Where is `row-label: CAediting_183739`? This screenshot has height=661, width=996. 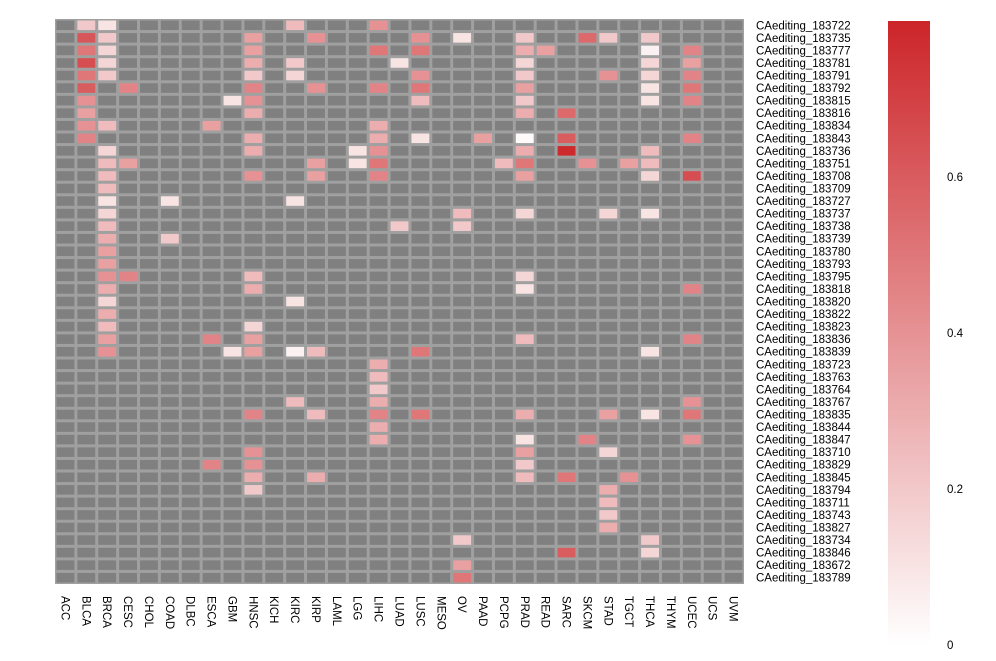
row-label: CAediting_183739 is located at coordinates (803, 240).